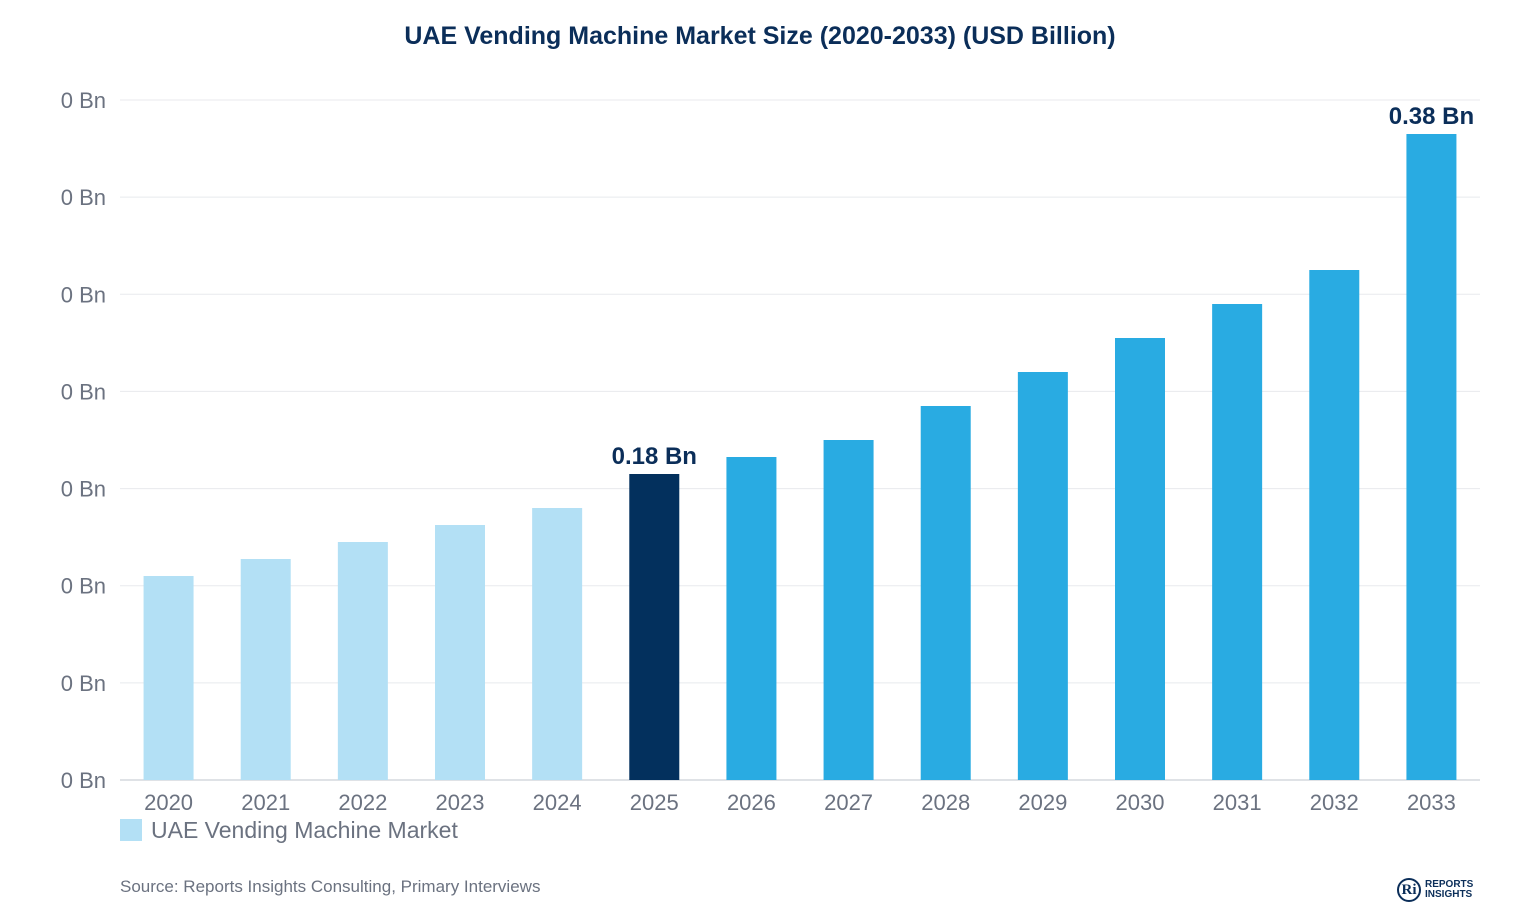 This screenshot has height=920, width=1520. I want to click on x-tick-label: 2022, so click(362, 802).